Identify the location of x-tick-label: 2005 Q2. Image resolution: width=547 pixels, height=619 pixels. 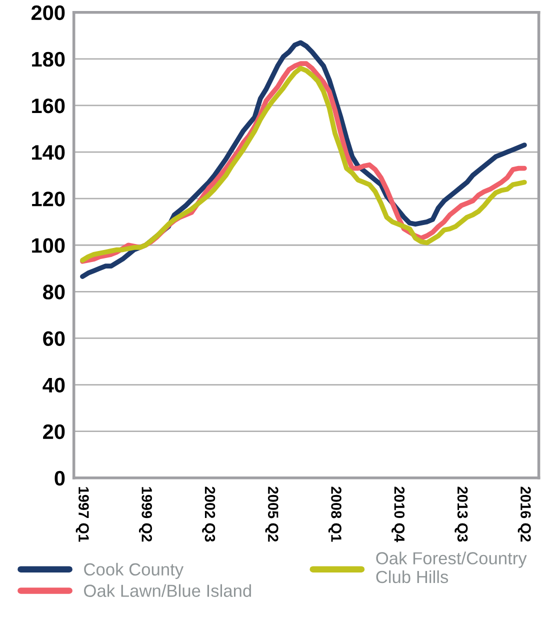
(271, 514).